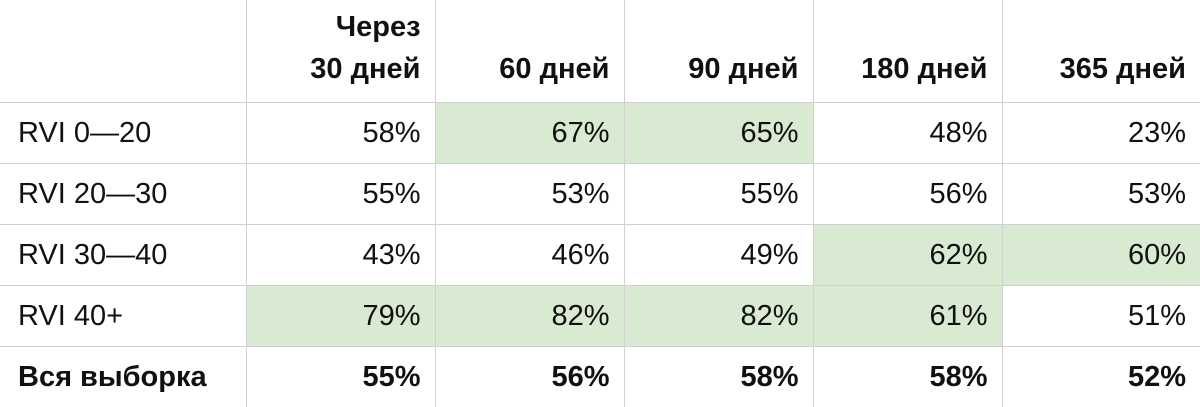 This screenshot has height=407, width=1200. What do you see at coordinates (529, 255) in the screenshot?
I see `value-cell: 46%` at bounding box center [529, 255].